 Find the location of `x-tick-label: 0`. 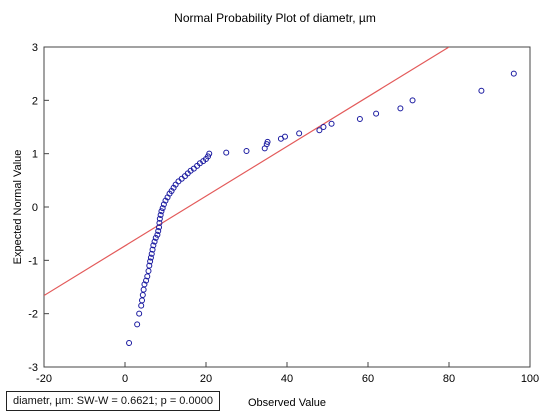

x-tick-label: 0 is located at coordinates (125, 379).